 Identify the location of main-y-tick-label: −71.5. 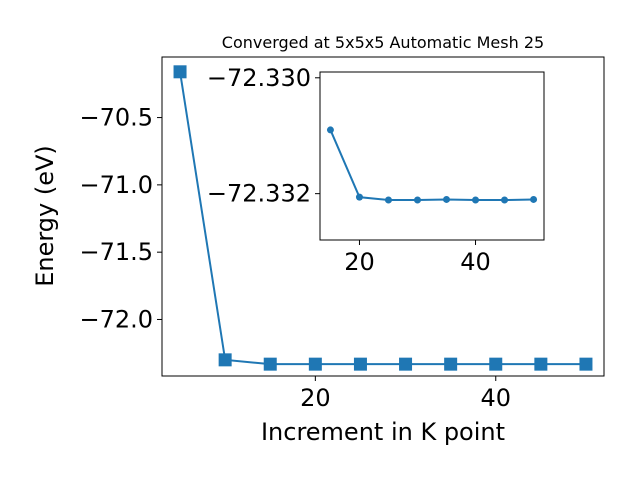
(116, 252).